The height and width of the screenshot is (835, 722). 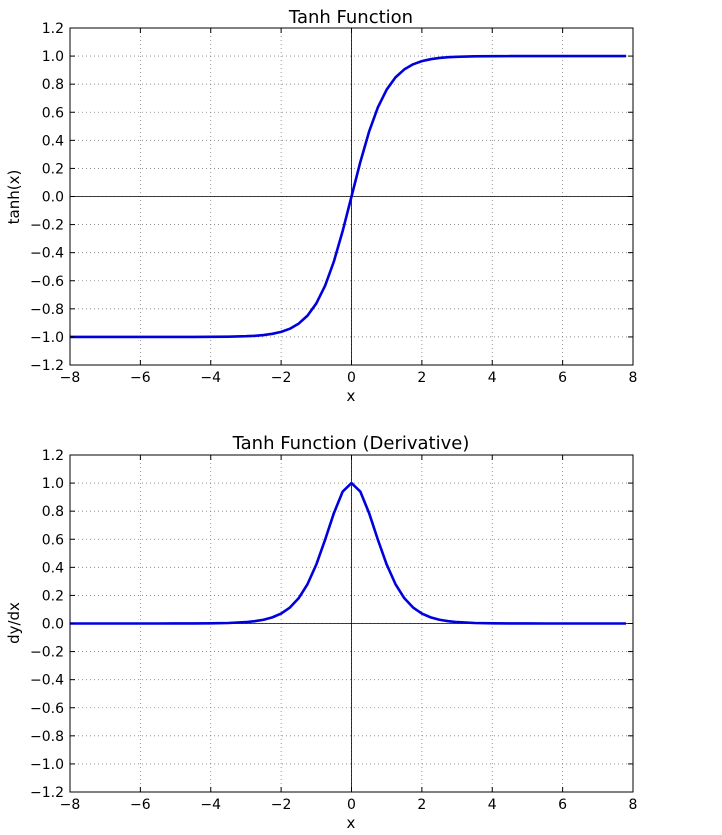 What do you see at coordinates (14, 197) in the screenshot?
I see `chart-tanh-y-axis-label: tanh(x)` at bounding box center [14, 197].